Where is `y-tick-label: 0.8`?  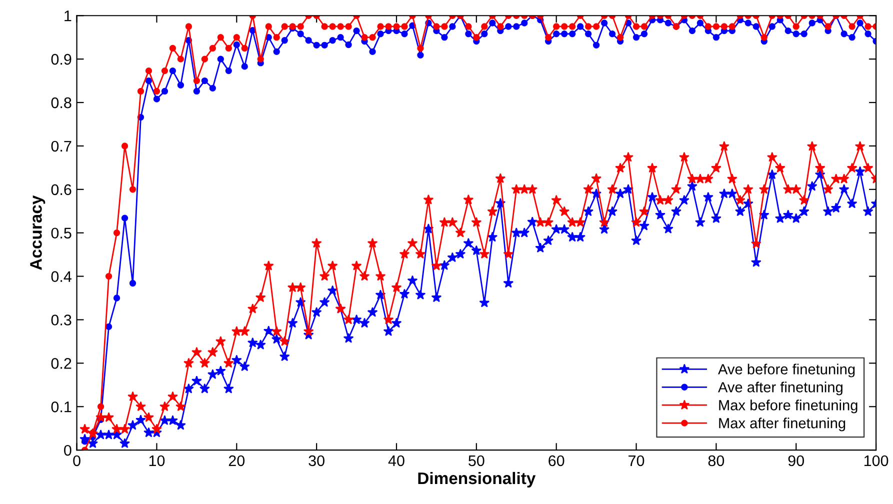 y-tick-label: 0.8 is located at coordinates (61, 102).